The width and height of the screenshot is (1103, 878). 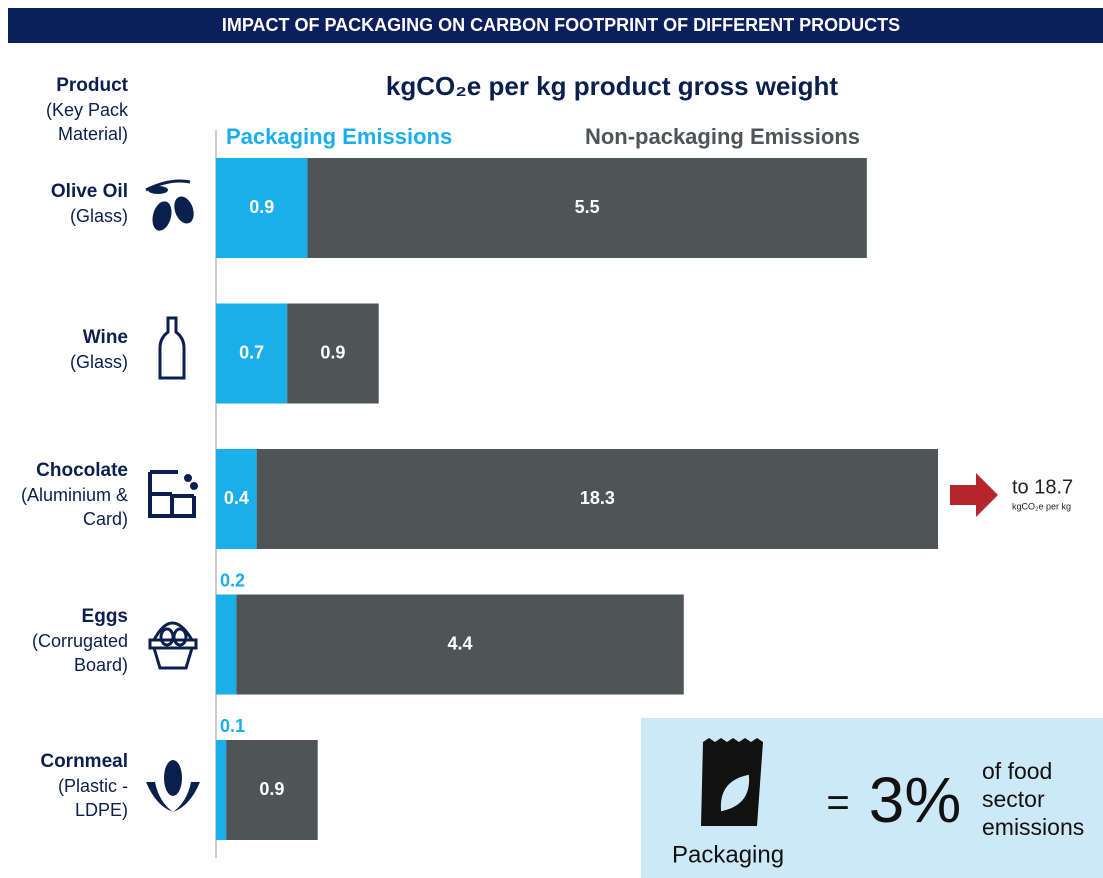 I want to click on icon-eggs, so click(x=173, y=645).